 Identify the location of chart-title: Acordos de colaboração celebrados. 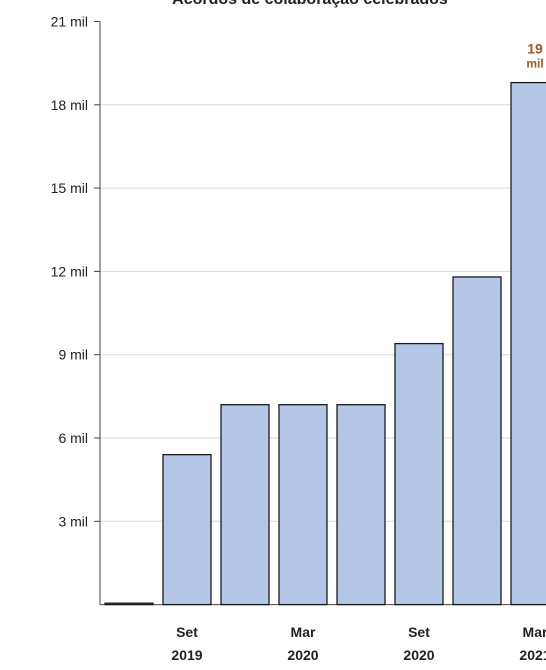
(310, 4).